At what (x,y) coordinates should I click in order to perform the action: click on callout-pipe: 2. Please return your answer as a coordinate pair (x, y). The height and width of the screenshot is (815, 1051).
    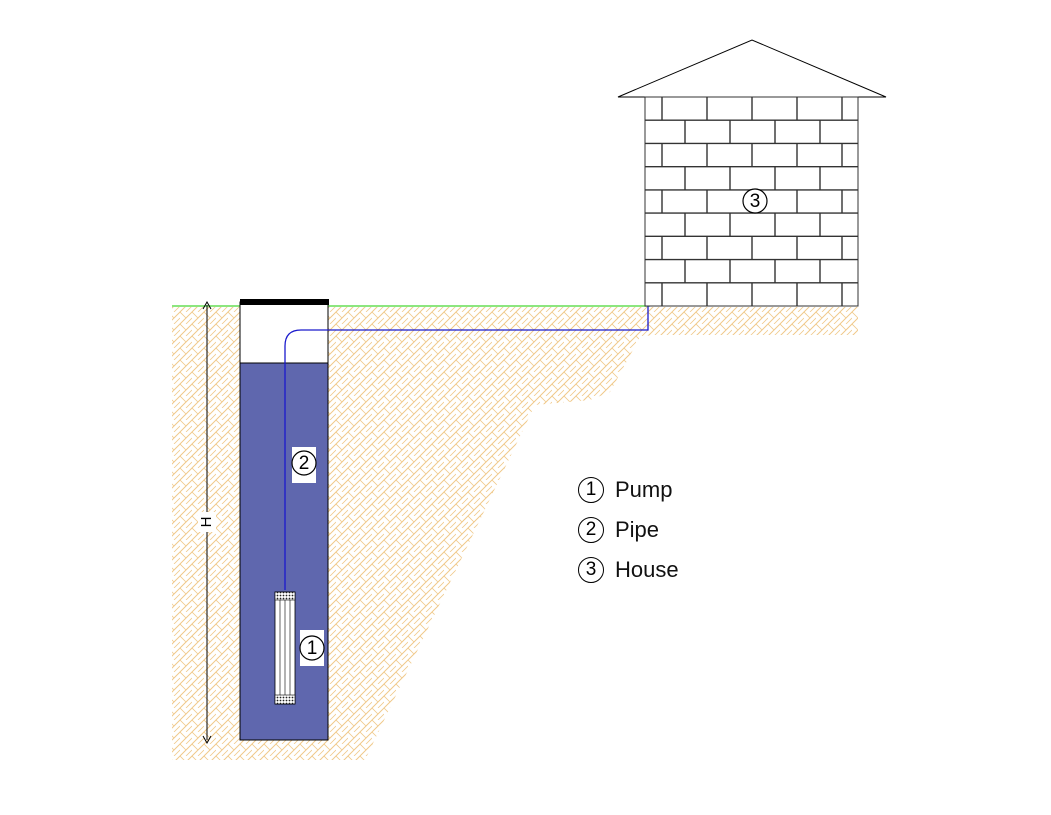
    Looking at the image, I should click on (304, 465).